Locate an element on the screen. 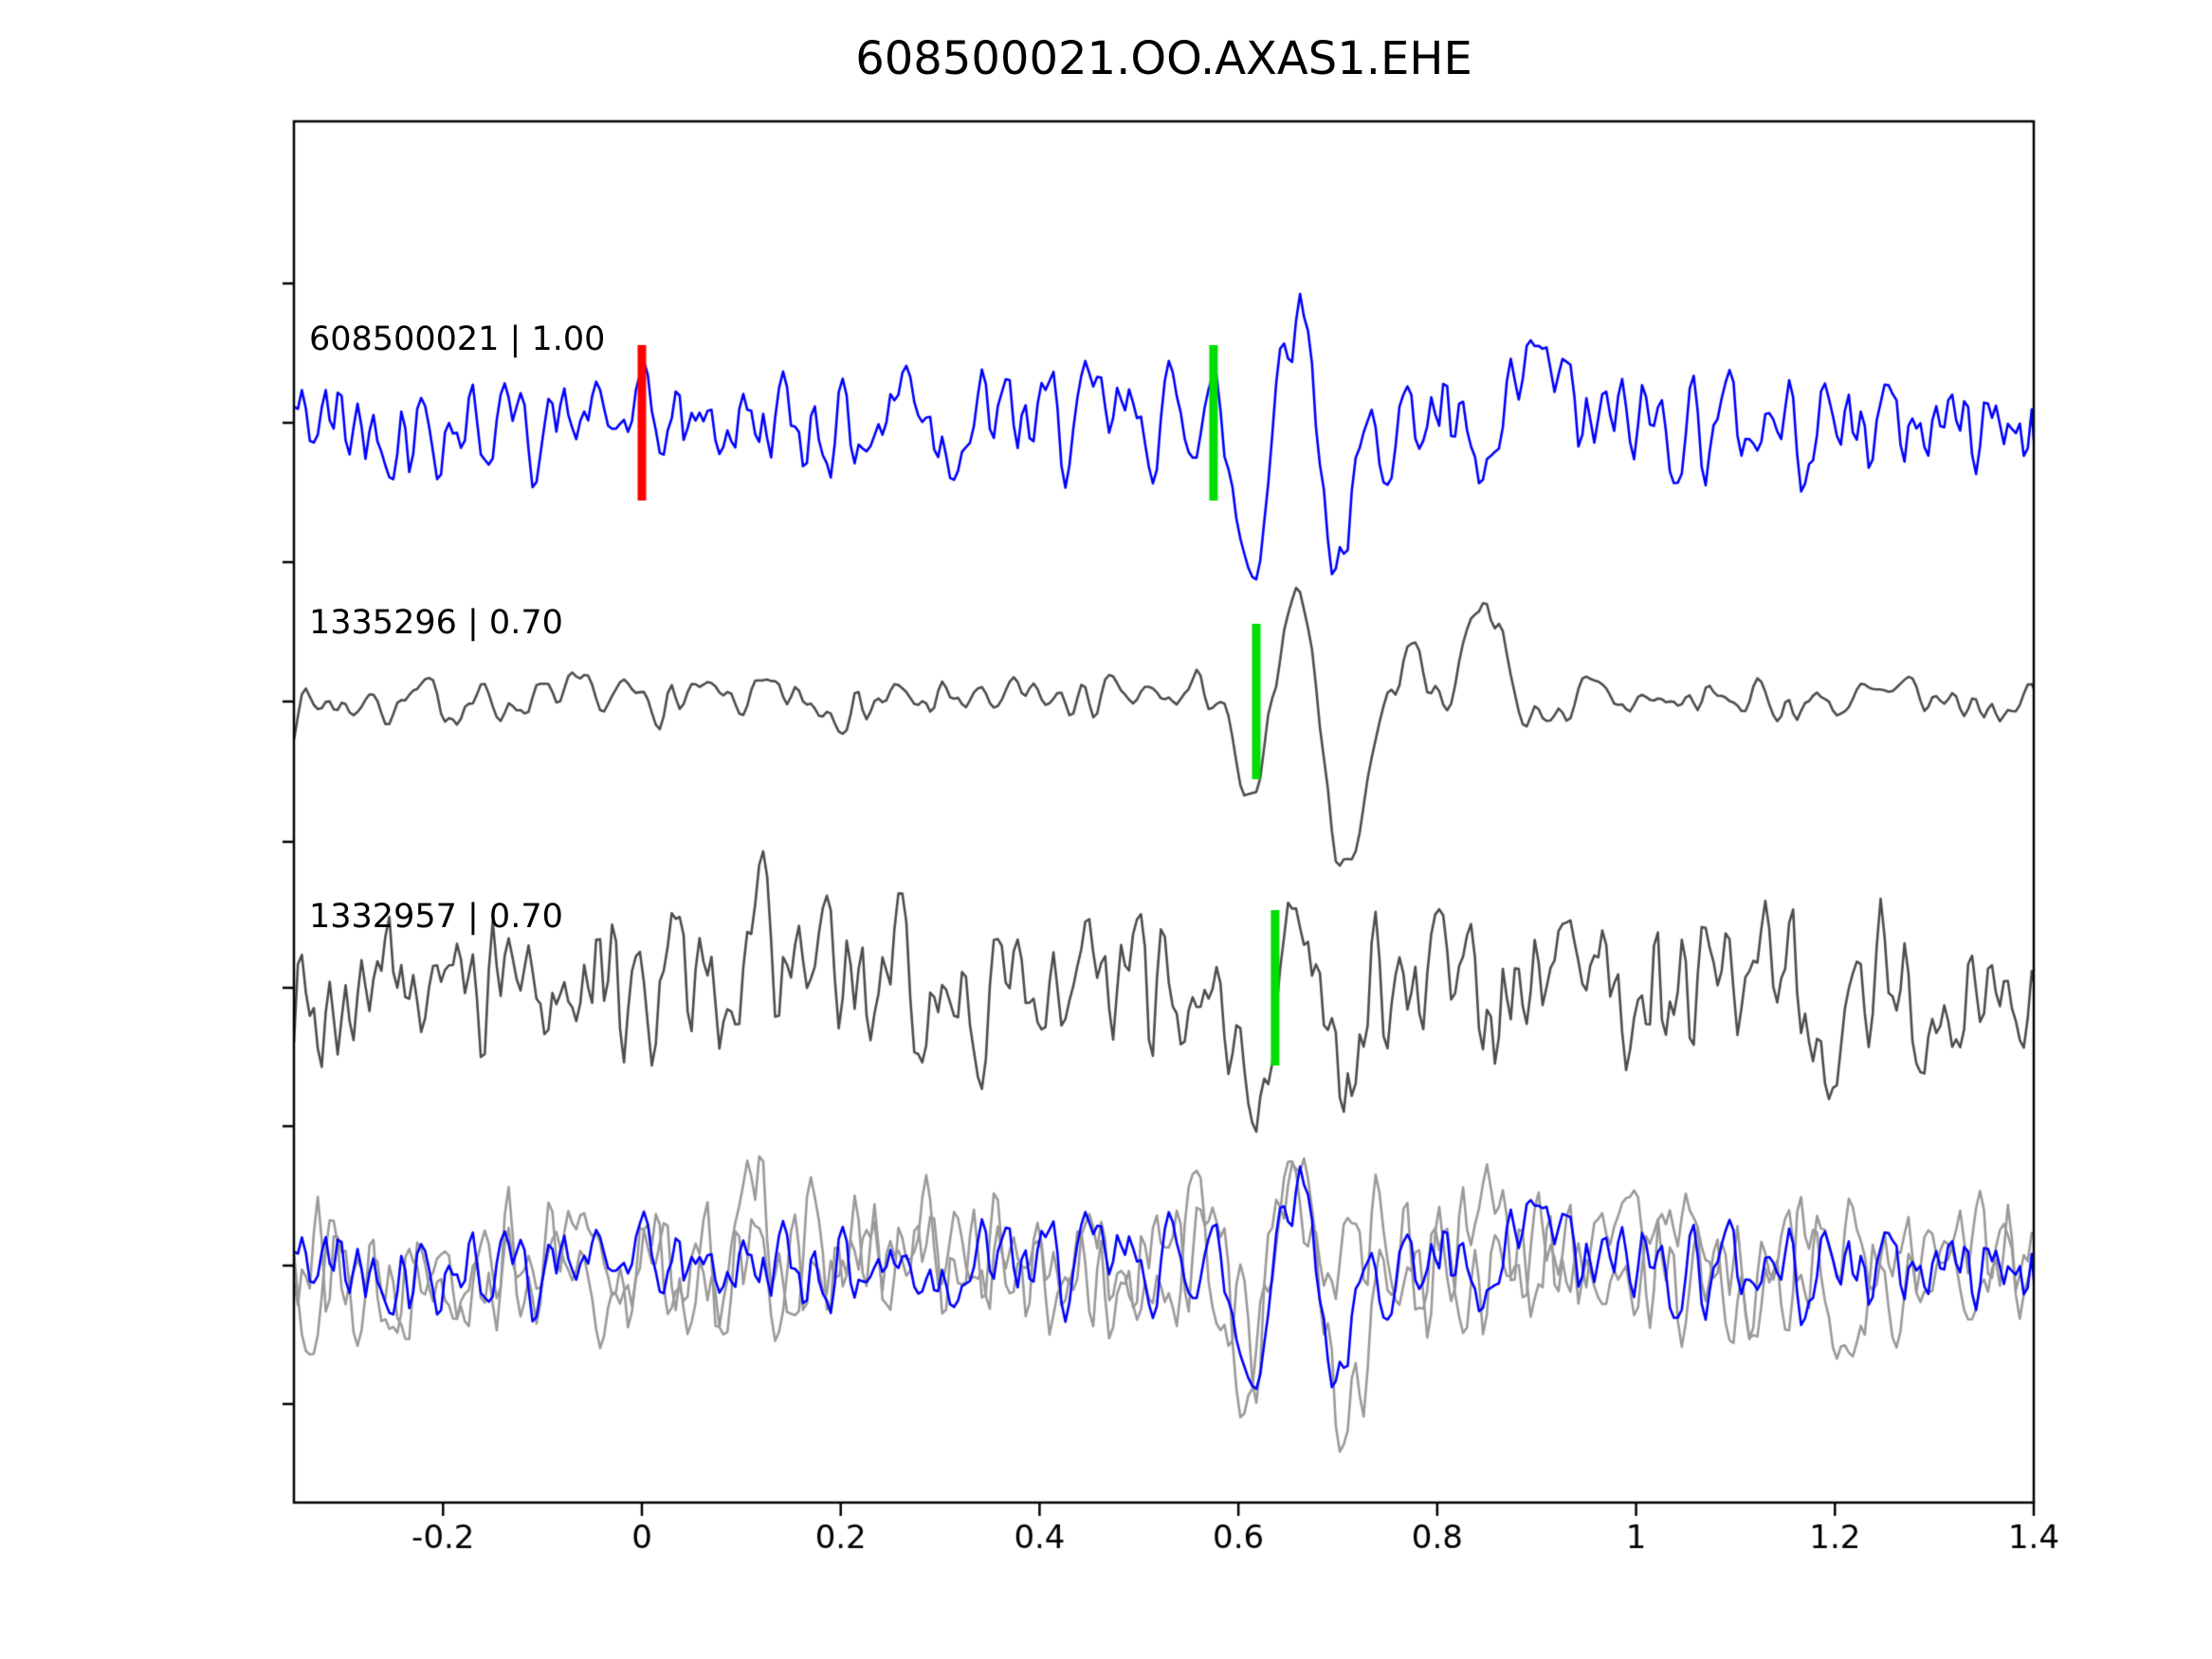  trace-label-template: 608500021 | 1.00 is located at coordinates (457, 339).